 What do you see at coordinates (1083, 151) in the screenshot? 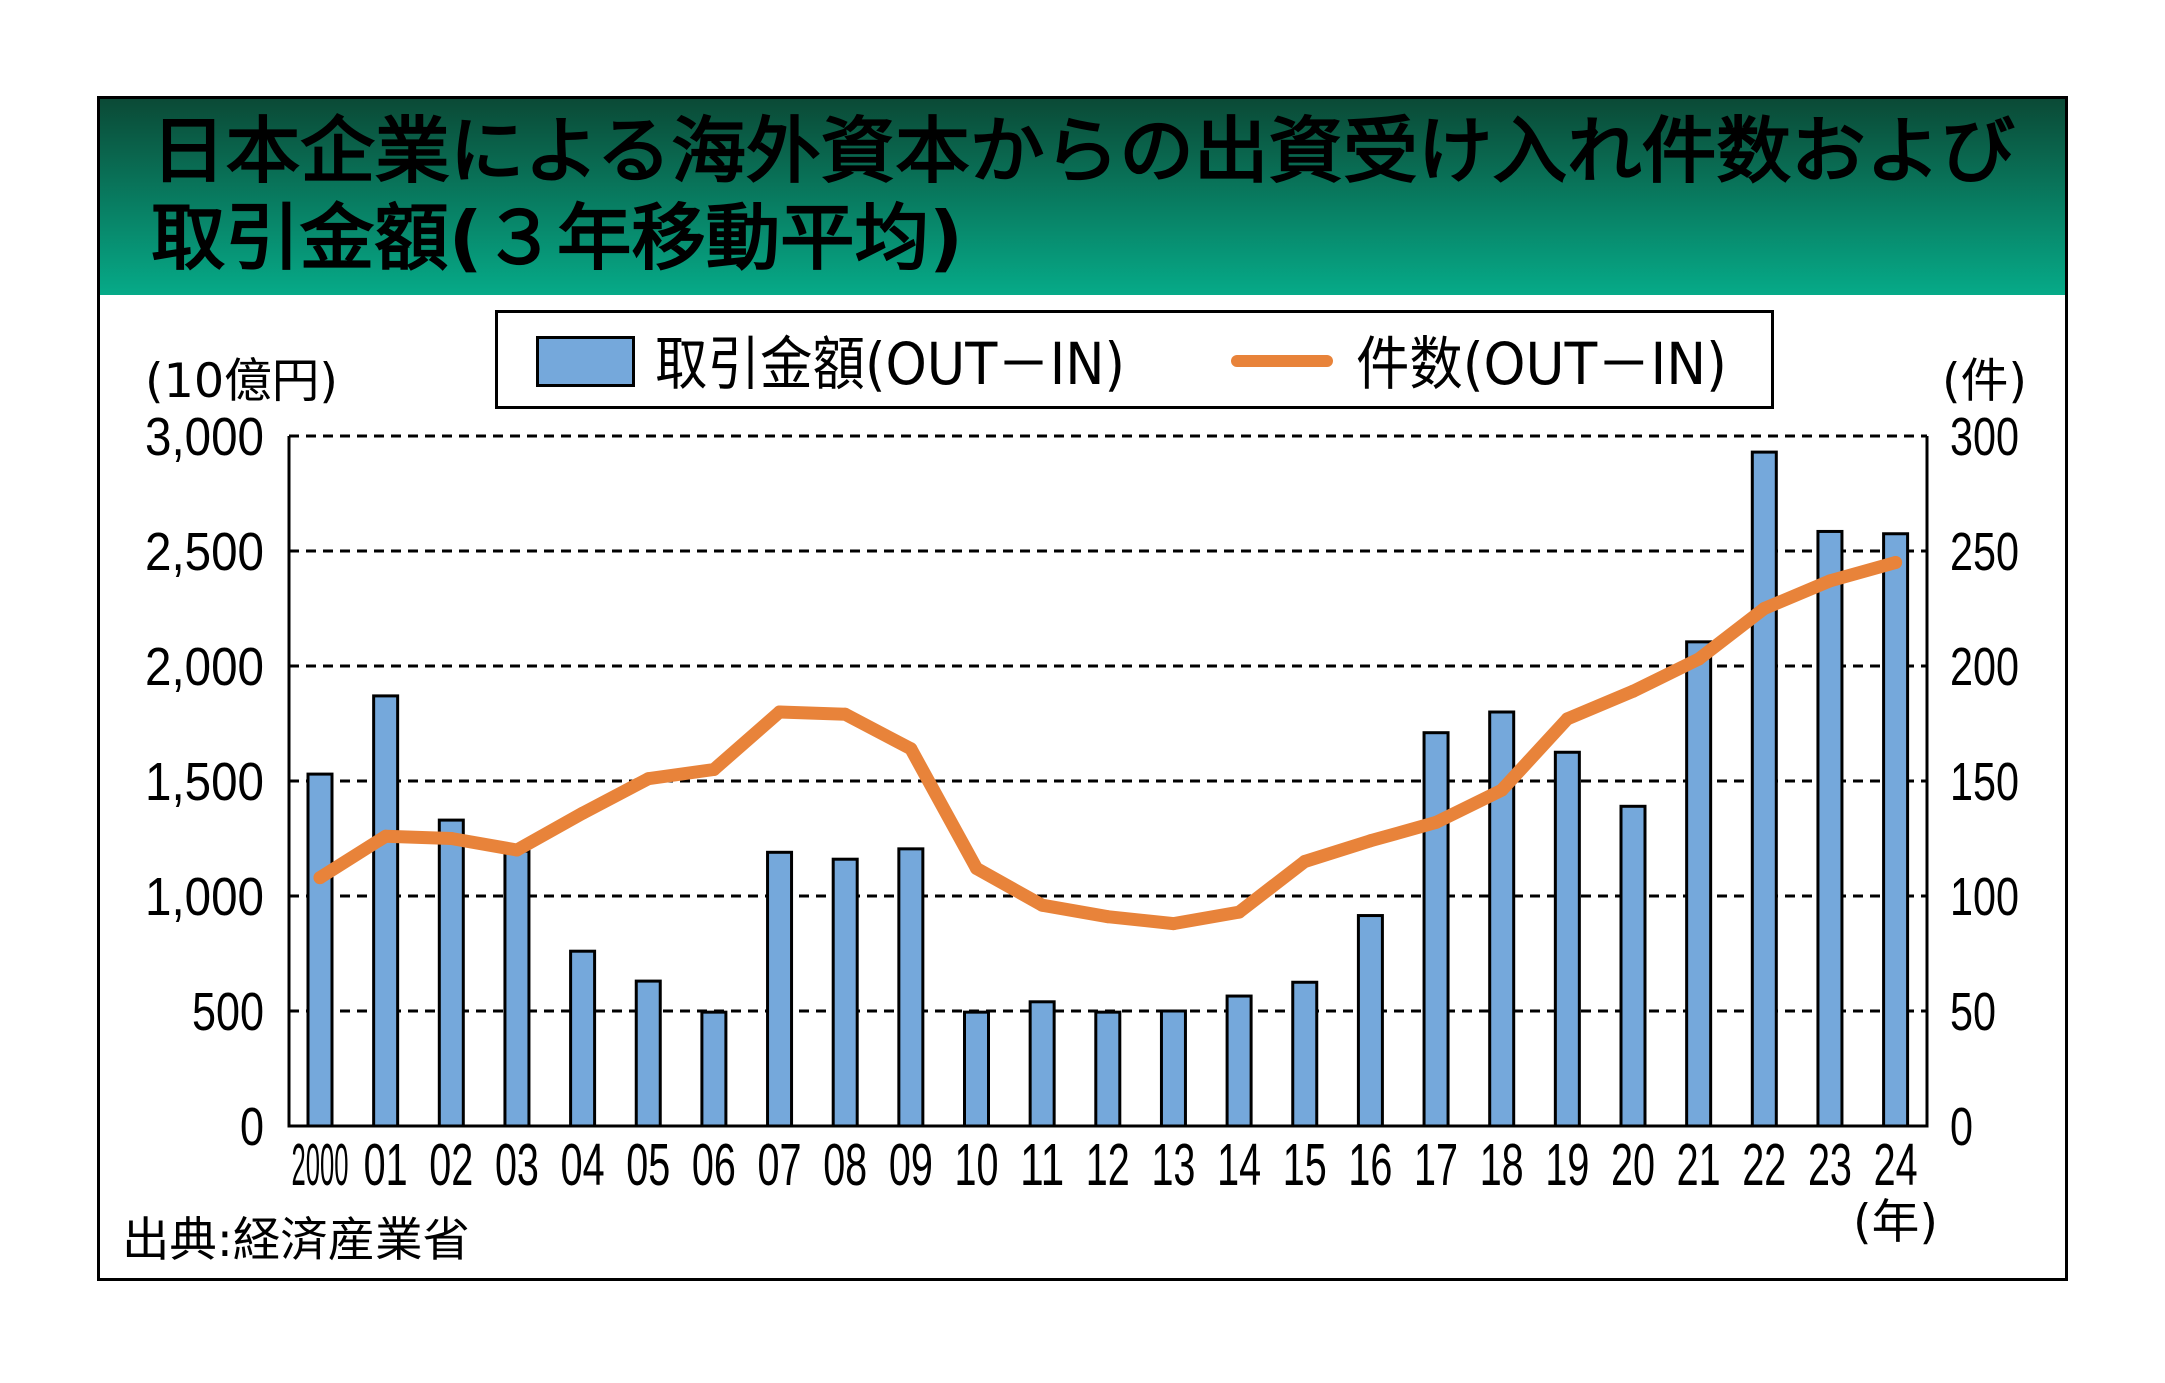
I see `chart-title-line-1: 日本企業による海外資本からの出資受け入れ件数および` at bounding box center [1083, 151].